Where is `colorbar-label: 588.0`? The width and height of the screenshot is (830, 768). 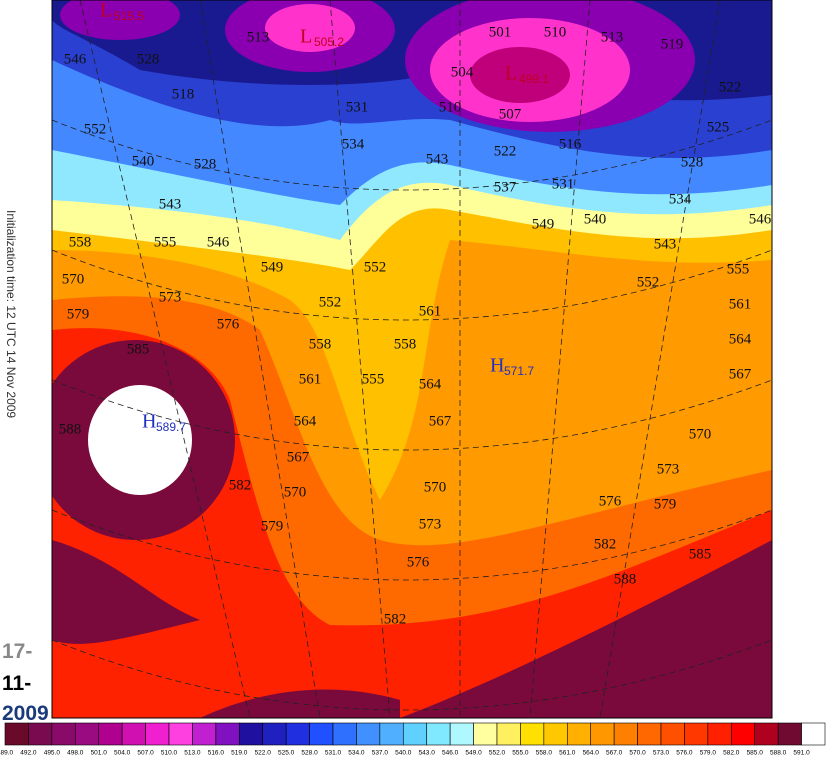
colorbar-label: 588.0 is located at coordinates (778, 753).